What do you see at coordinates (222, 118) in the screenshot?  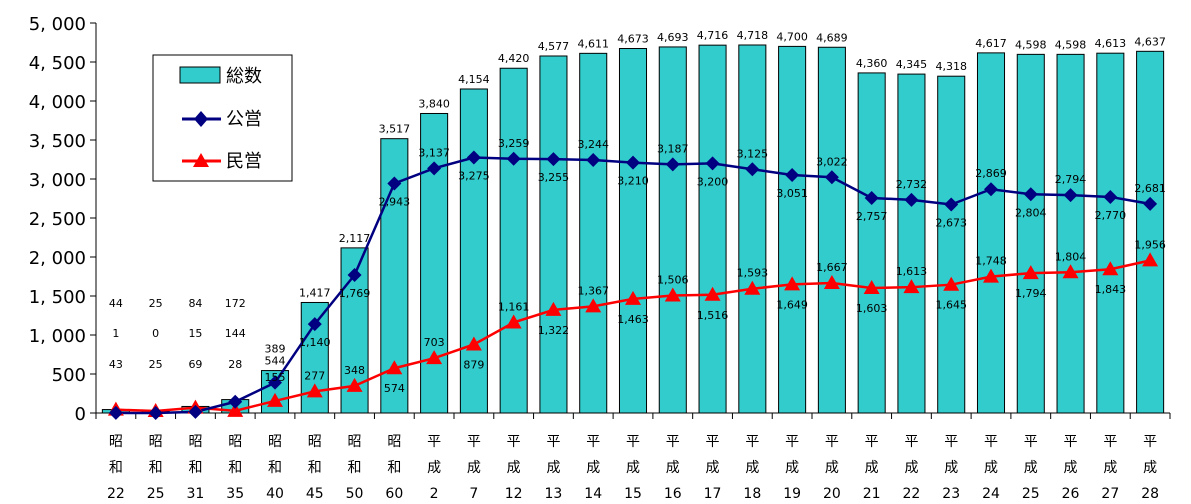 I see `legend: 総数 公営 民営` at bounding box center [222, 118].